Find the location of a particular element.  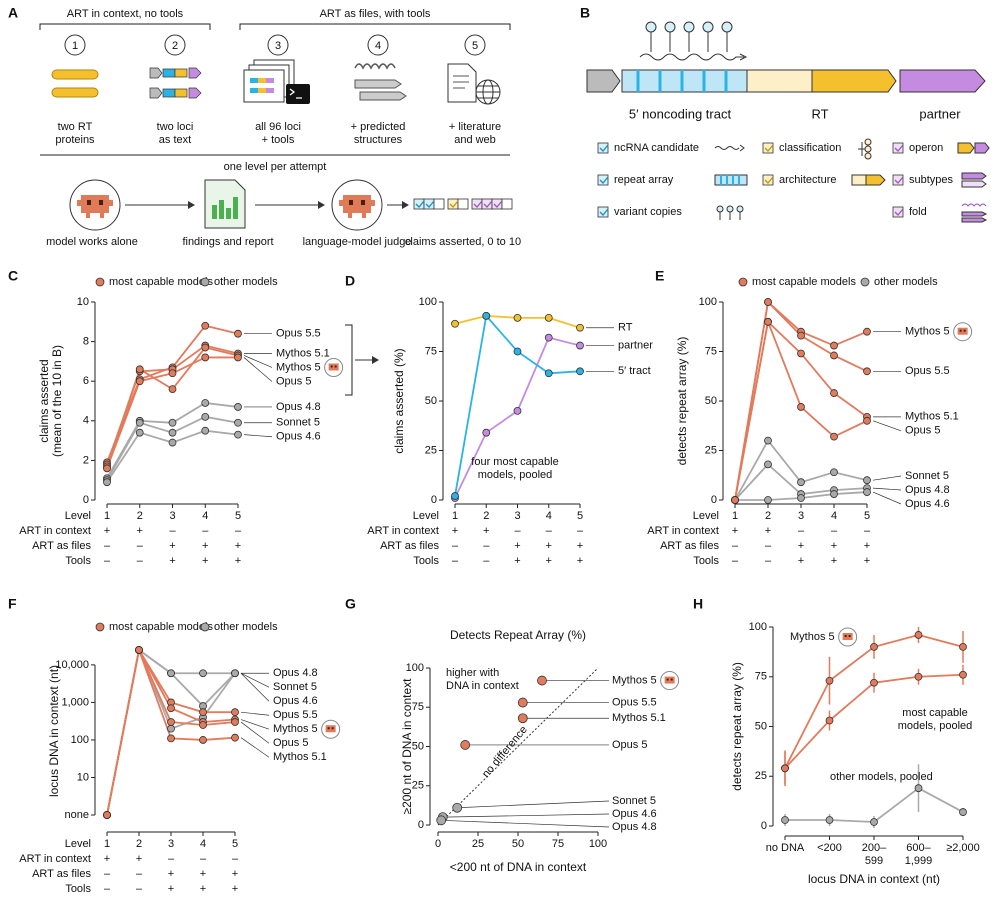

y-axis-title: locus DNA in context (nt) is located at coordinates (54, 731).